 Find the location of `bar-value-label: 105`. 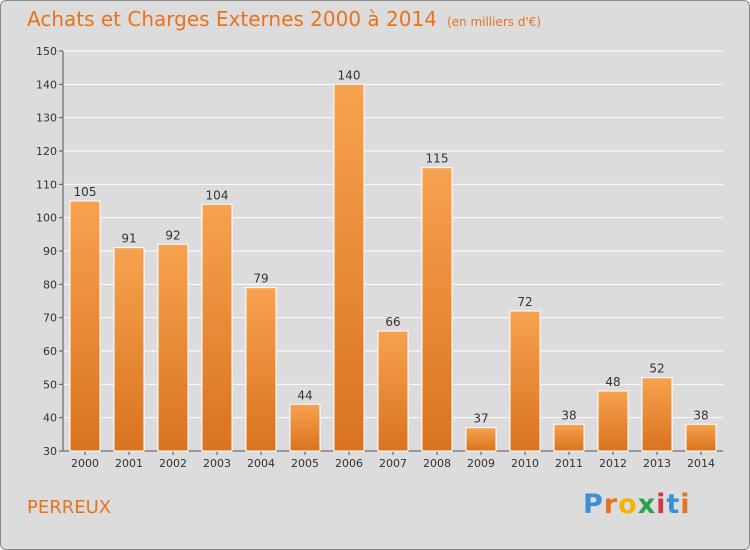

bar-value-label: 105 is located at coordinates (85, 192).